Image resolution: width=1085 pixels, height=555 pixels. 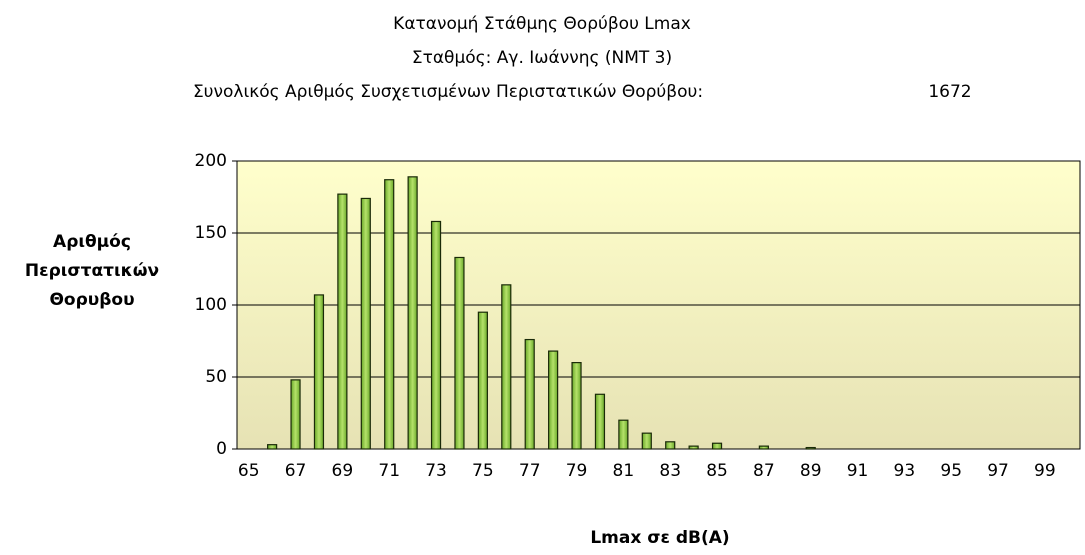 I want to click on y-tick-label: 150, so click(x=211, y=233).